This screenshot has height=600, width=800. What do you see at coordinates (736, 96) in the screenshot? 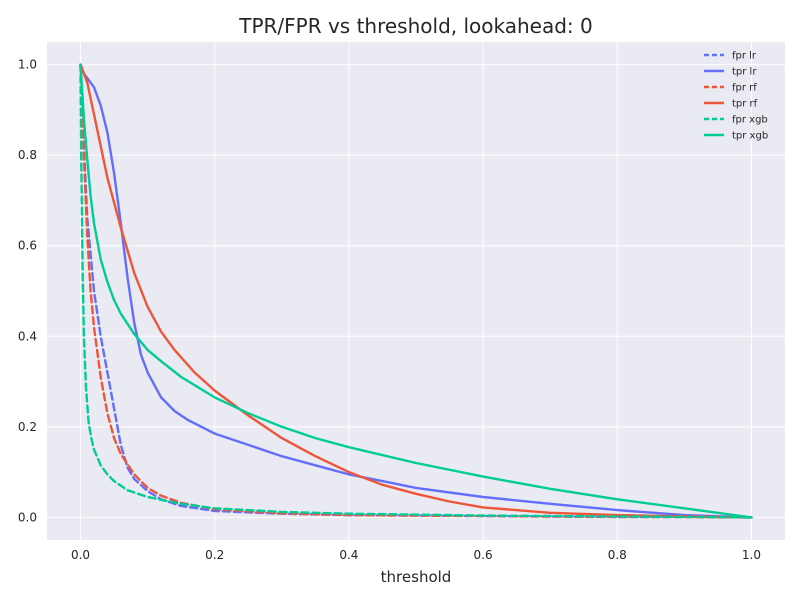
I see `legend: fpr lr tpr lr fpr rf tpr rf fpr xgb tpr xgb` at bounding box center [736, 96].